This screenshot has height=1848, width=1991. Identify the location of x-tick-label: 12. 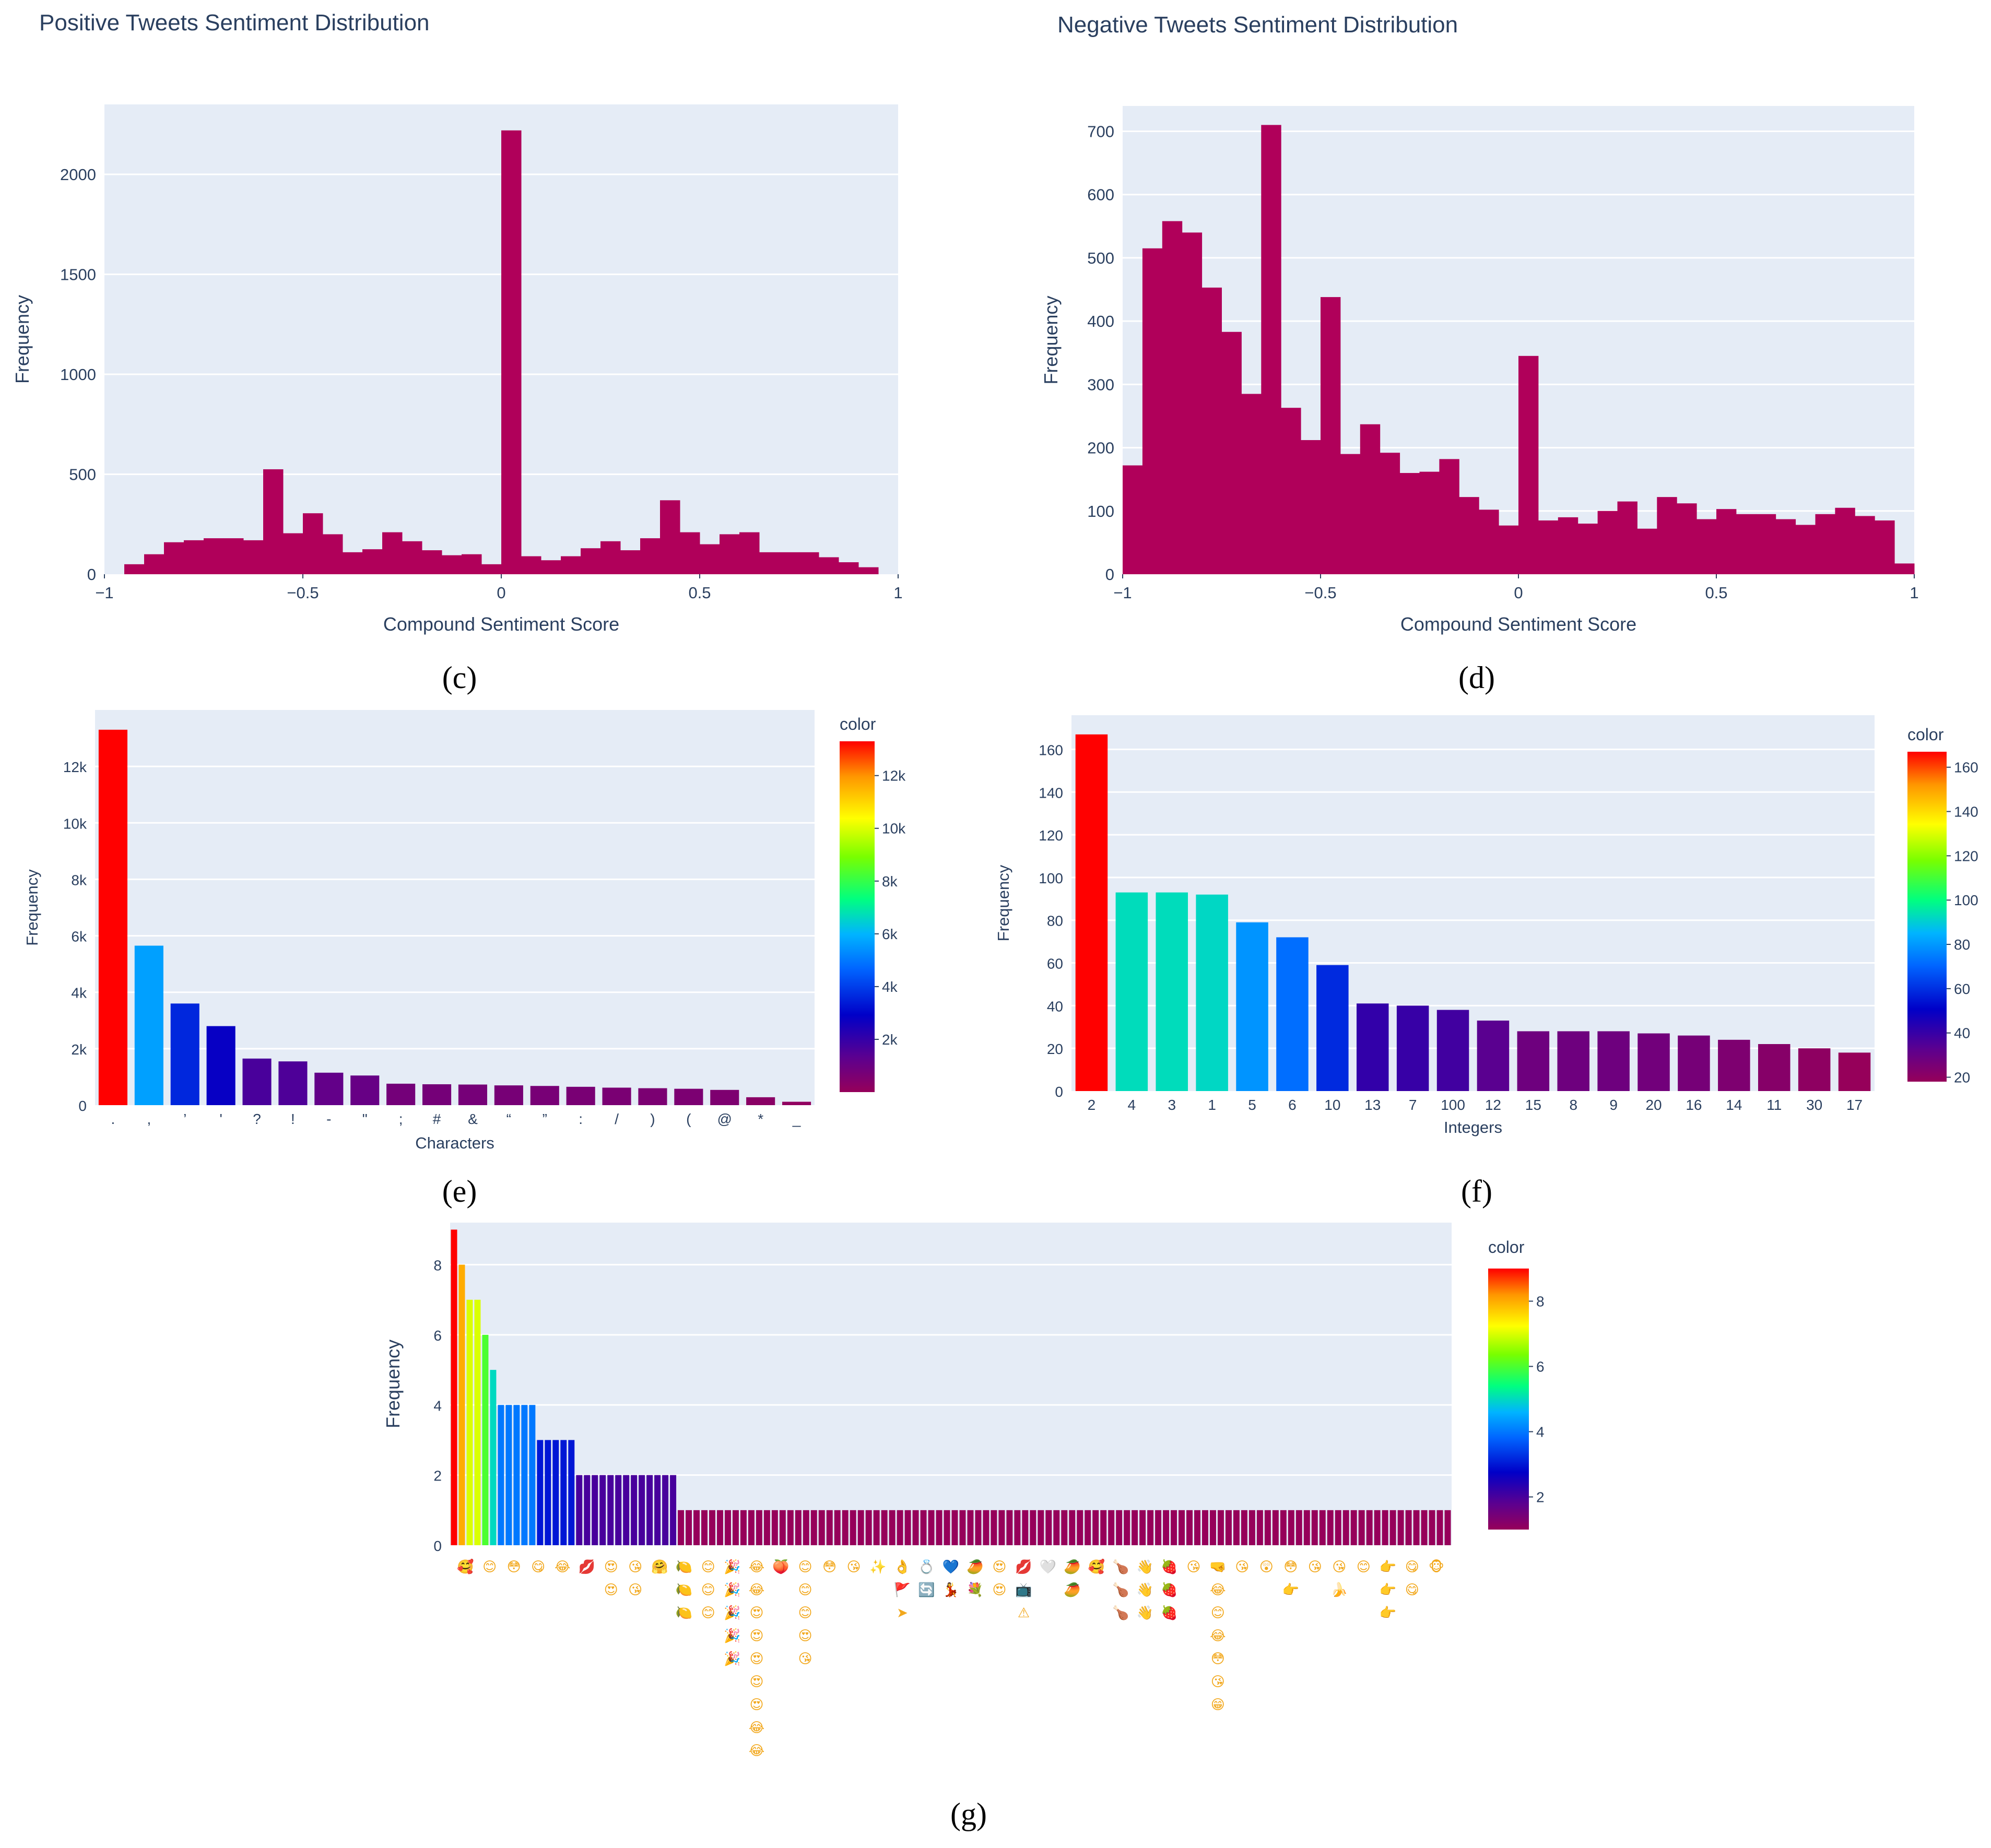
(1493, 1105).